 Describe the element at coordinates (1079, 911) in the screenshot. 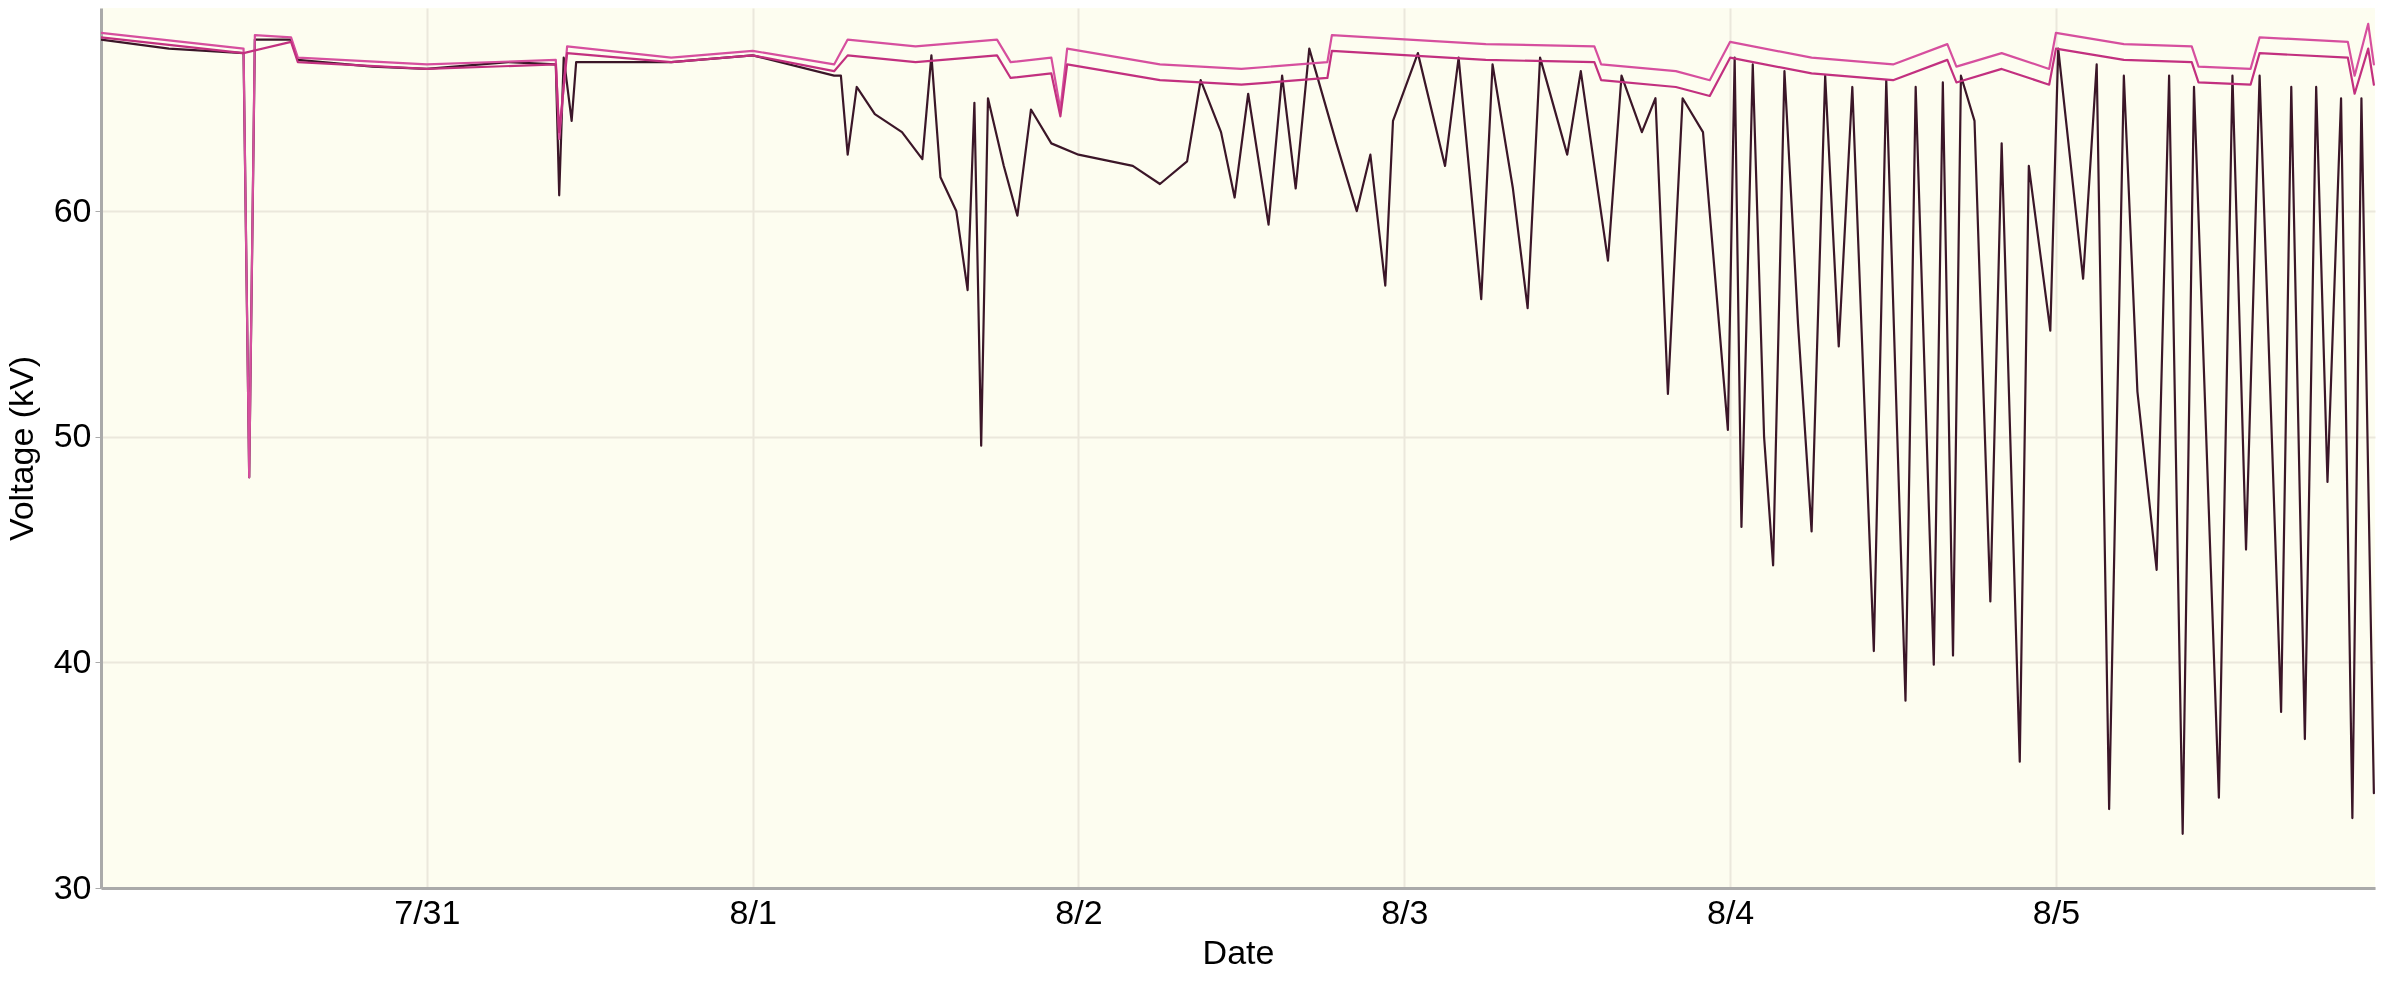

I see `x-tick-label: 8/2` at that location.